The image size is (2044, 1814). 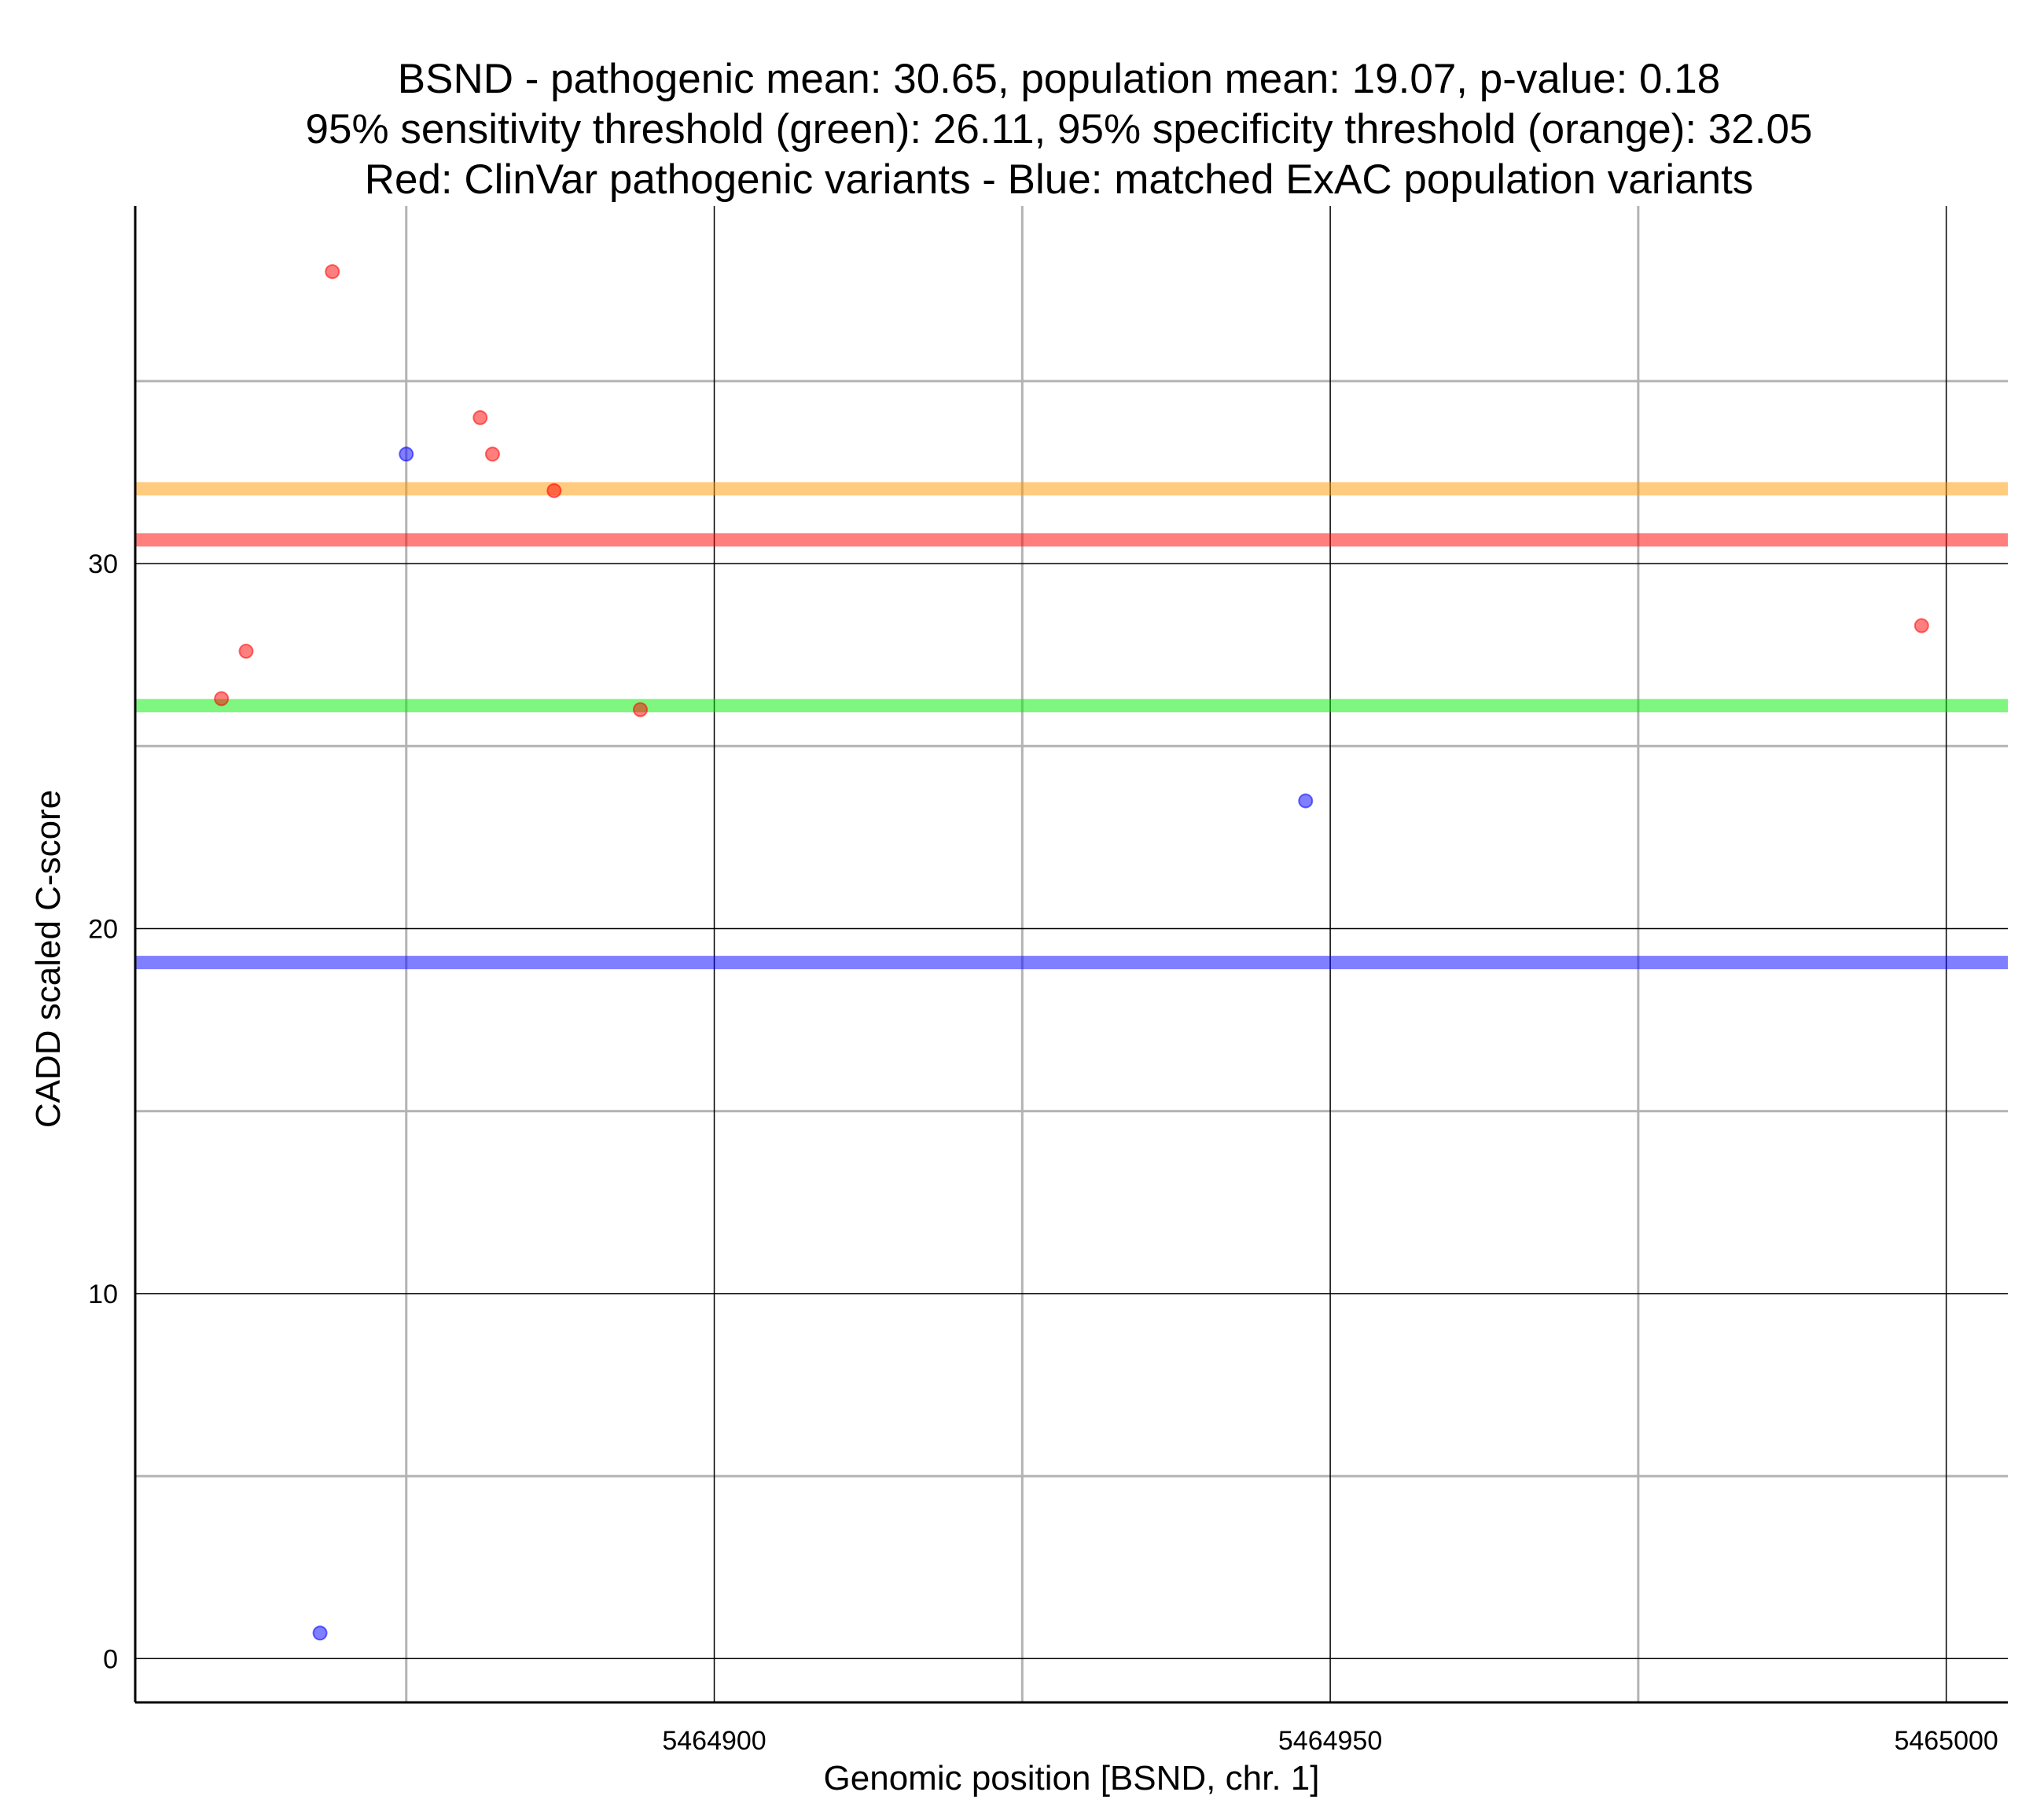 I want to click on x-tick-label: 5464950, so click(x=1330, y=1741).